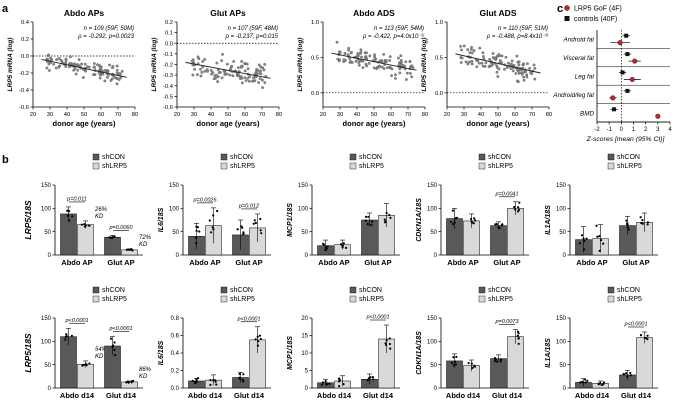 The height and width of the screenshot is (413, 685). I want to click on x-category-label: Abdo AP, so click(591, 262).